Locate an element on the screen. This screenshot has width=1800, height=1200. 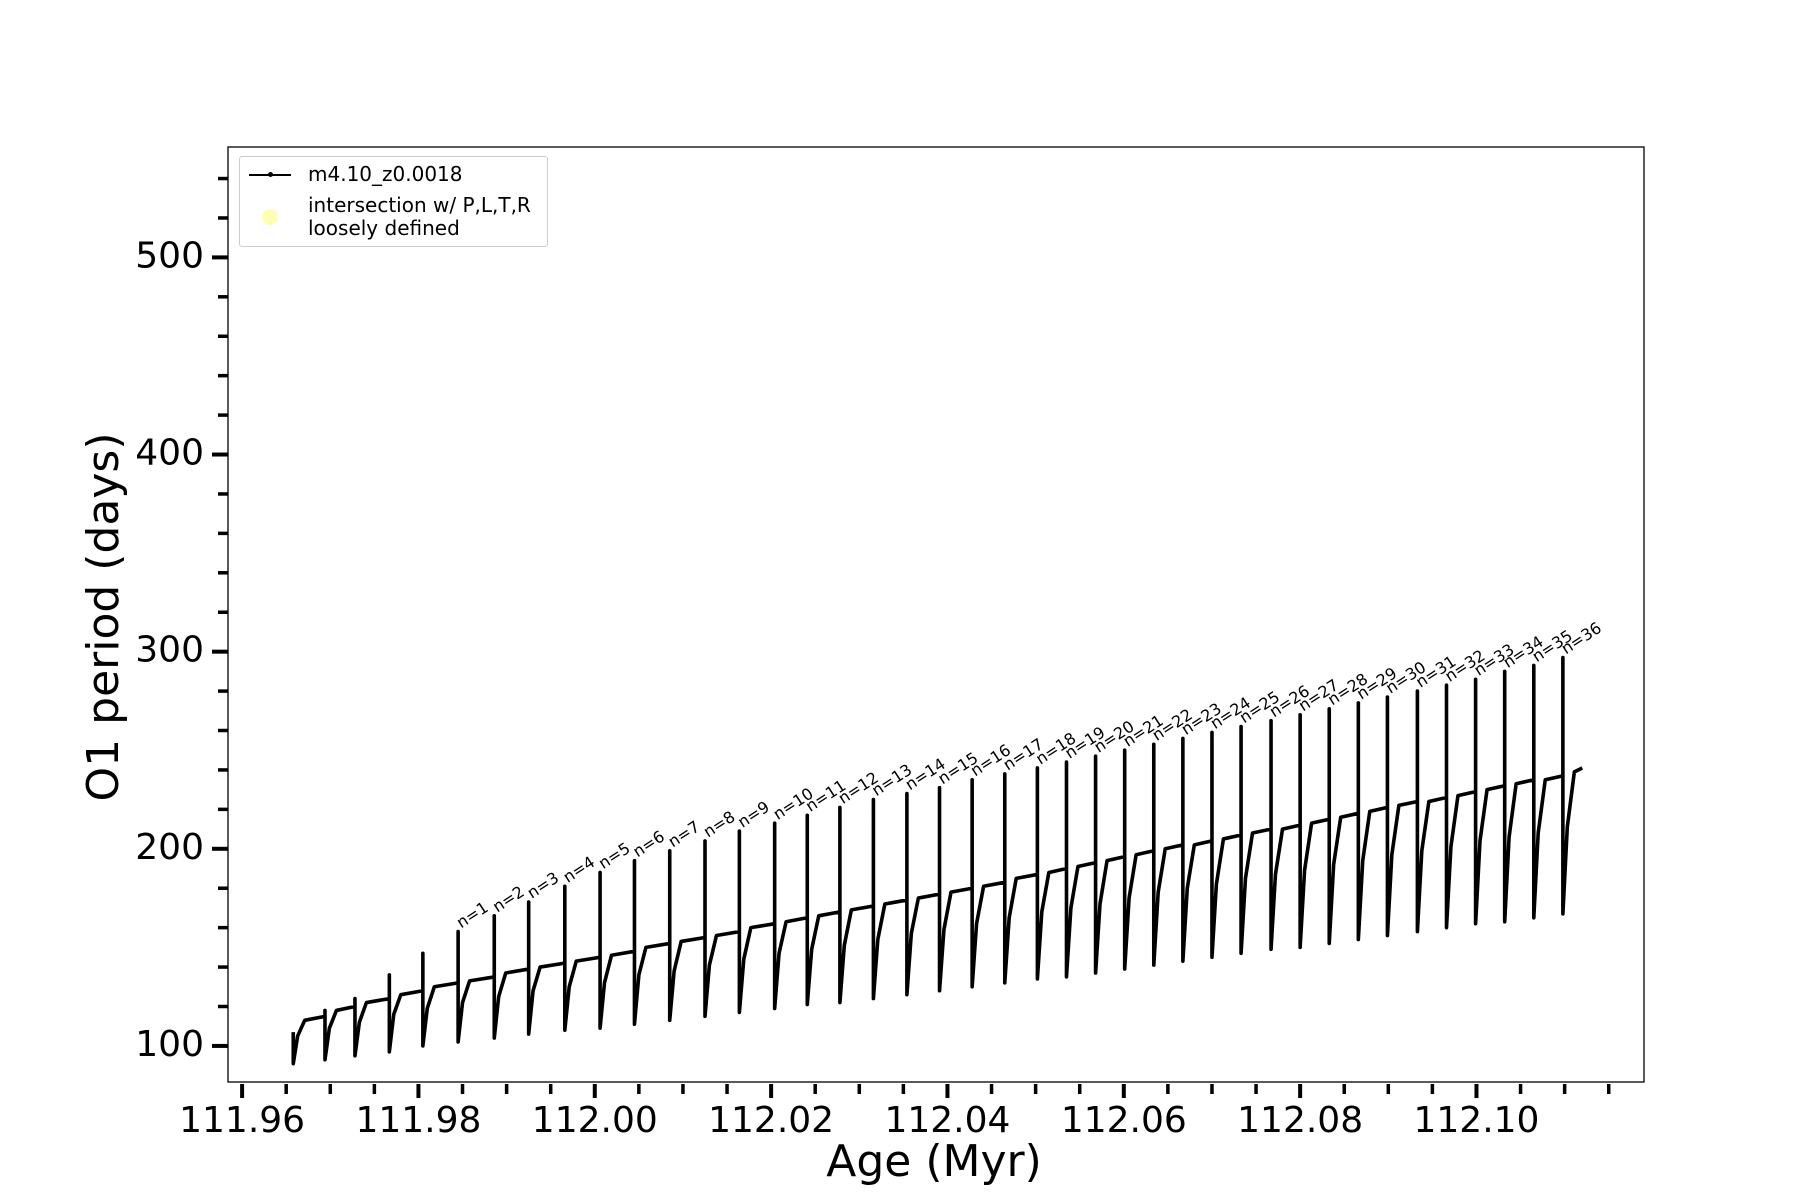
annotation: n=4 is located at coordinates (579, 869).